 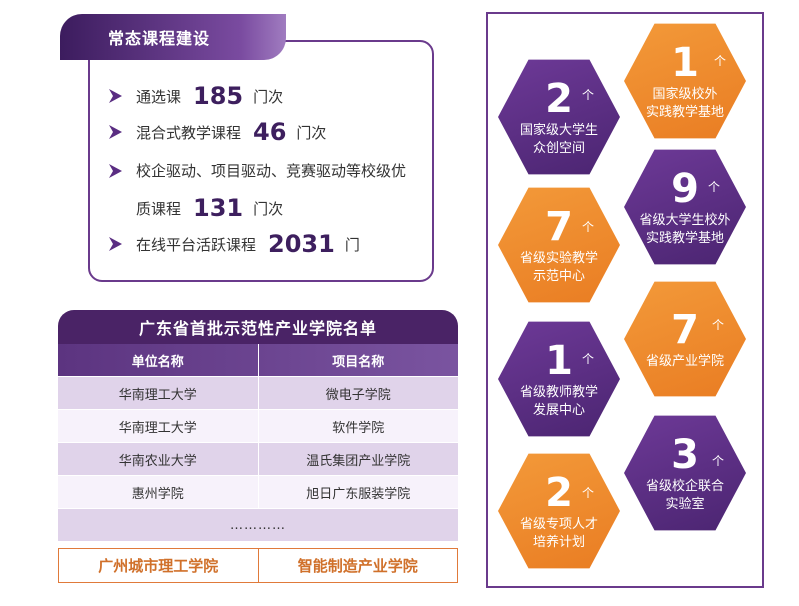 What do you see at coordinates (358, 459) in the screenshot?
I see `table-cell: 温氏集团产业学院` at bounding box center [358, 459].